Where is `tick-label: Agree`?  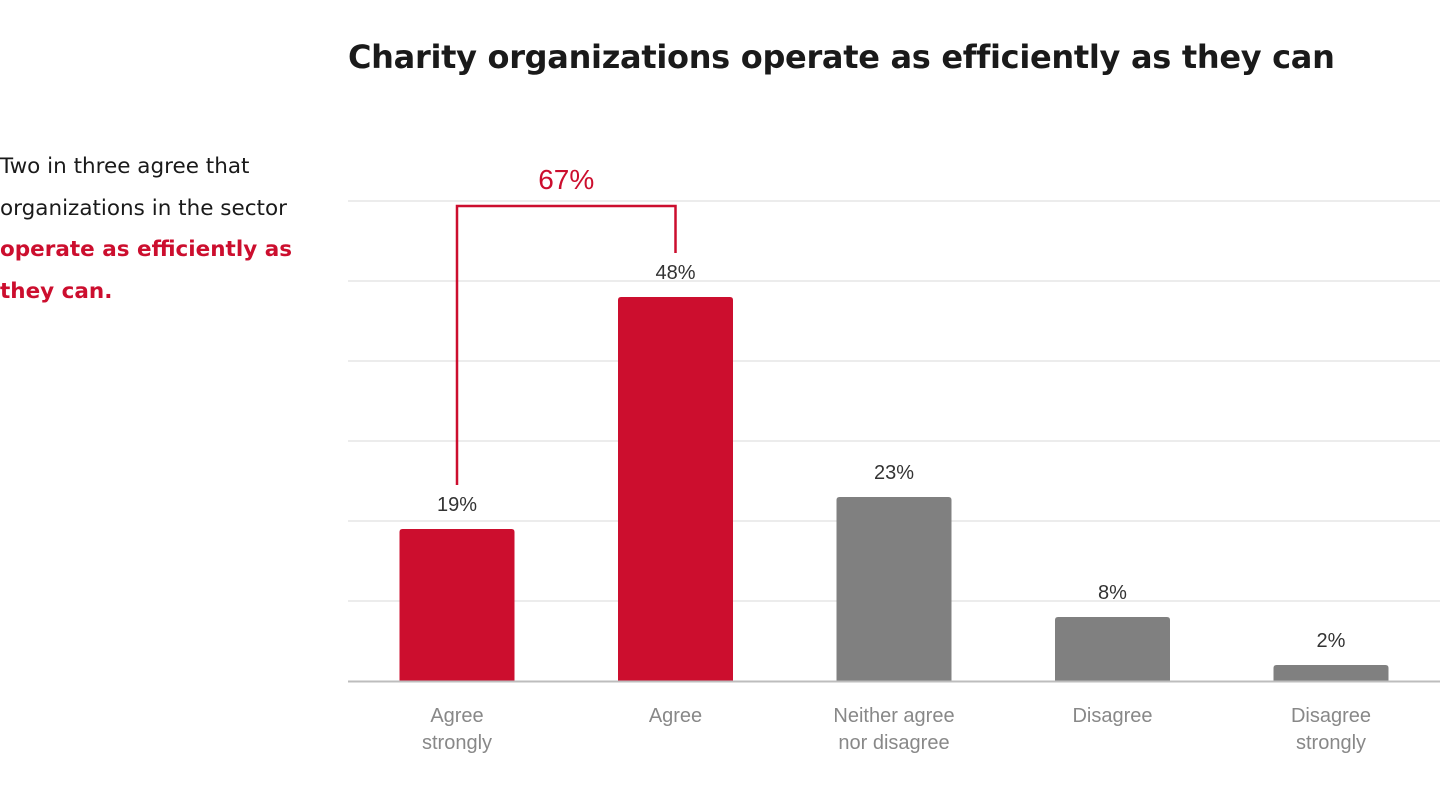
tick-label: Agree is located at coordinates (675, 716).